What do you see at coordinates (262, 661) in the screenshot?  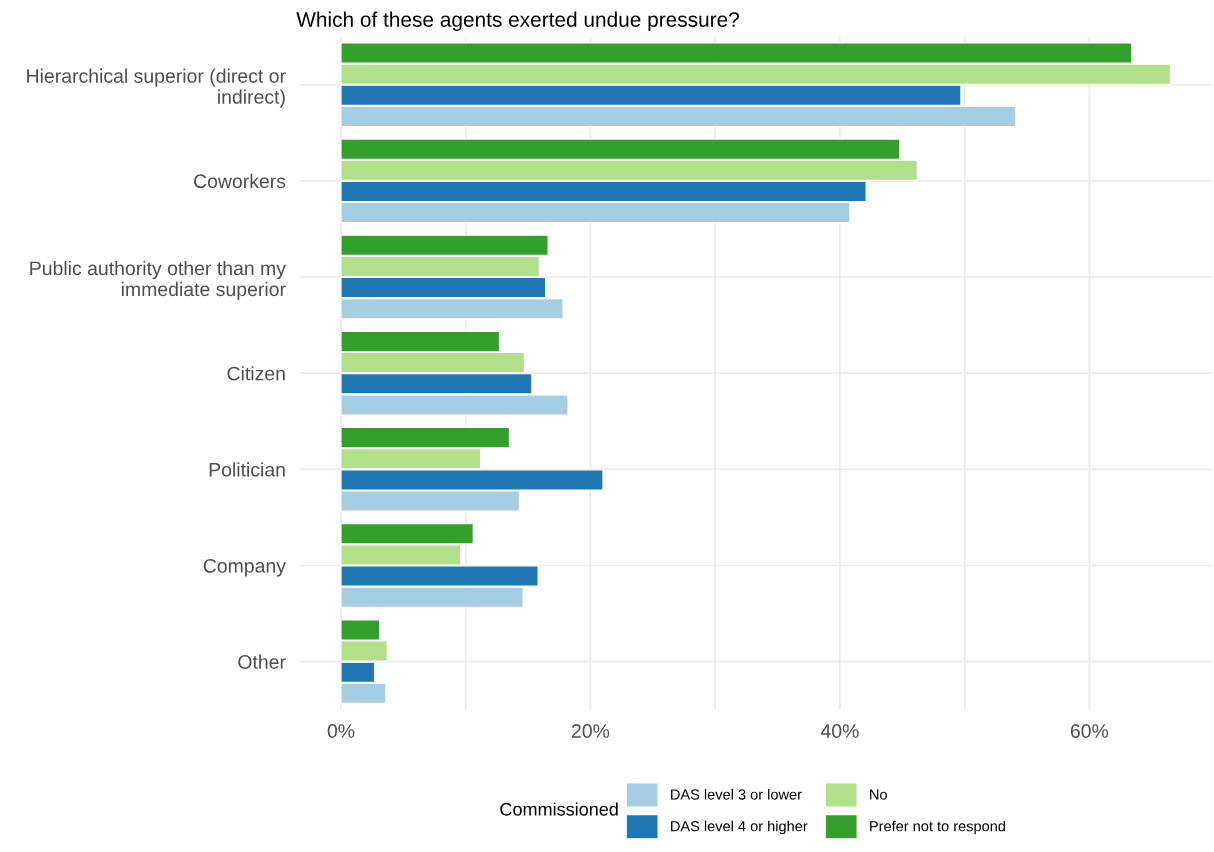 I see `y-tick-label: Other` at bounding box center [262, 661].